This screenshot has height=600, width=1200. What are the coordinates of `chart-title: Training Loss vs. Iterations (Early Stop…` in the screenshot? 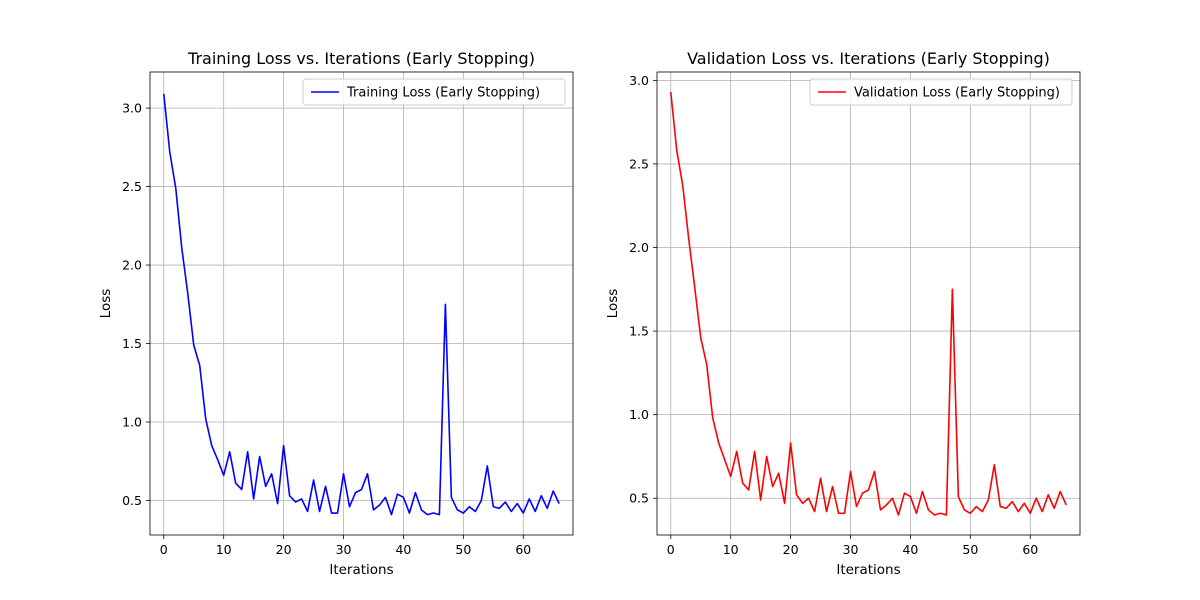 It's located at (361, 58).